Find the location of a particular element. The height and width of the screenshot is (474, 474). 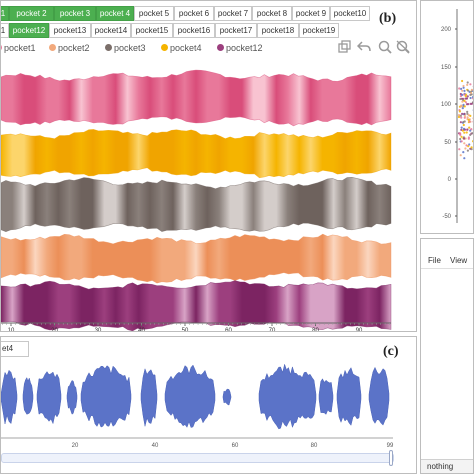

tab-pocket10: pocket10 is located at coordinates (350, 13).